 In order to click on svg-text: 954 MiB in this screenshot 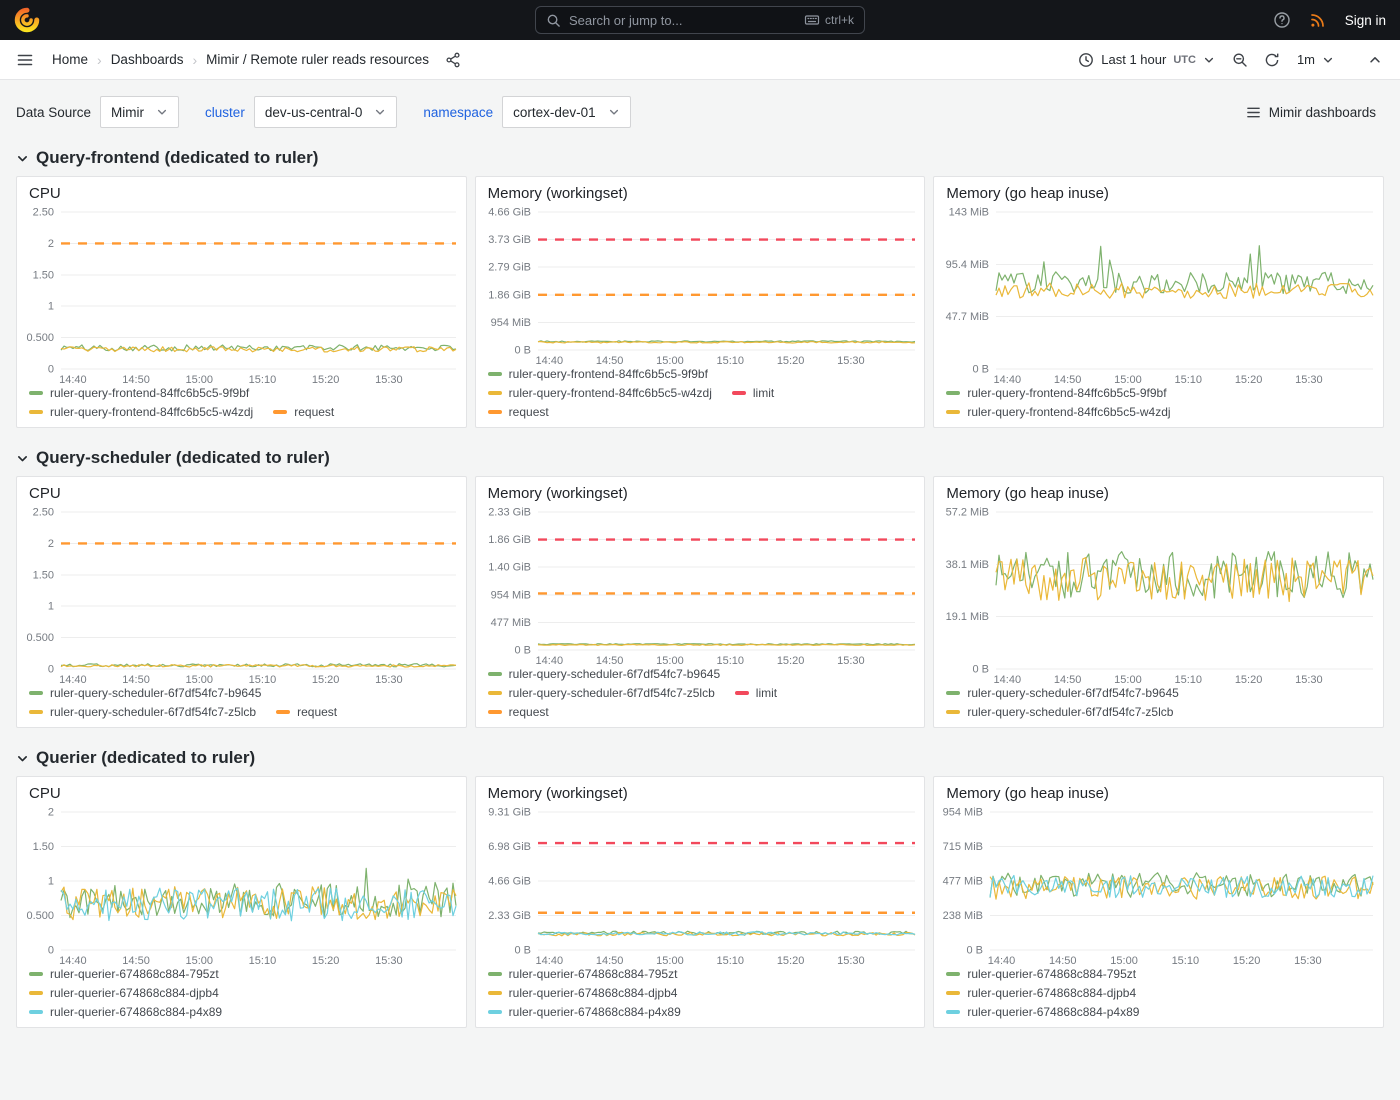, I will do `click(963, 813)`.